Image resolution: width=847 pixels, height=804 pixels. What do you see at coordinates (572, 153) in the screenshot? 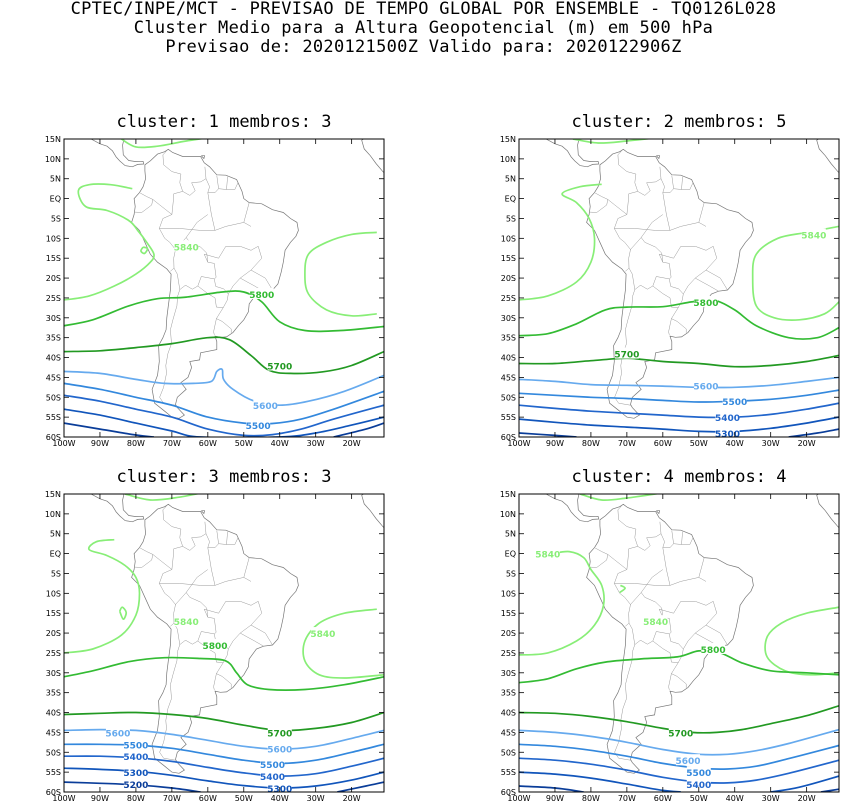
I see `central-america-coastline` at bounding box center [572, 153].